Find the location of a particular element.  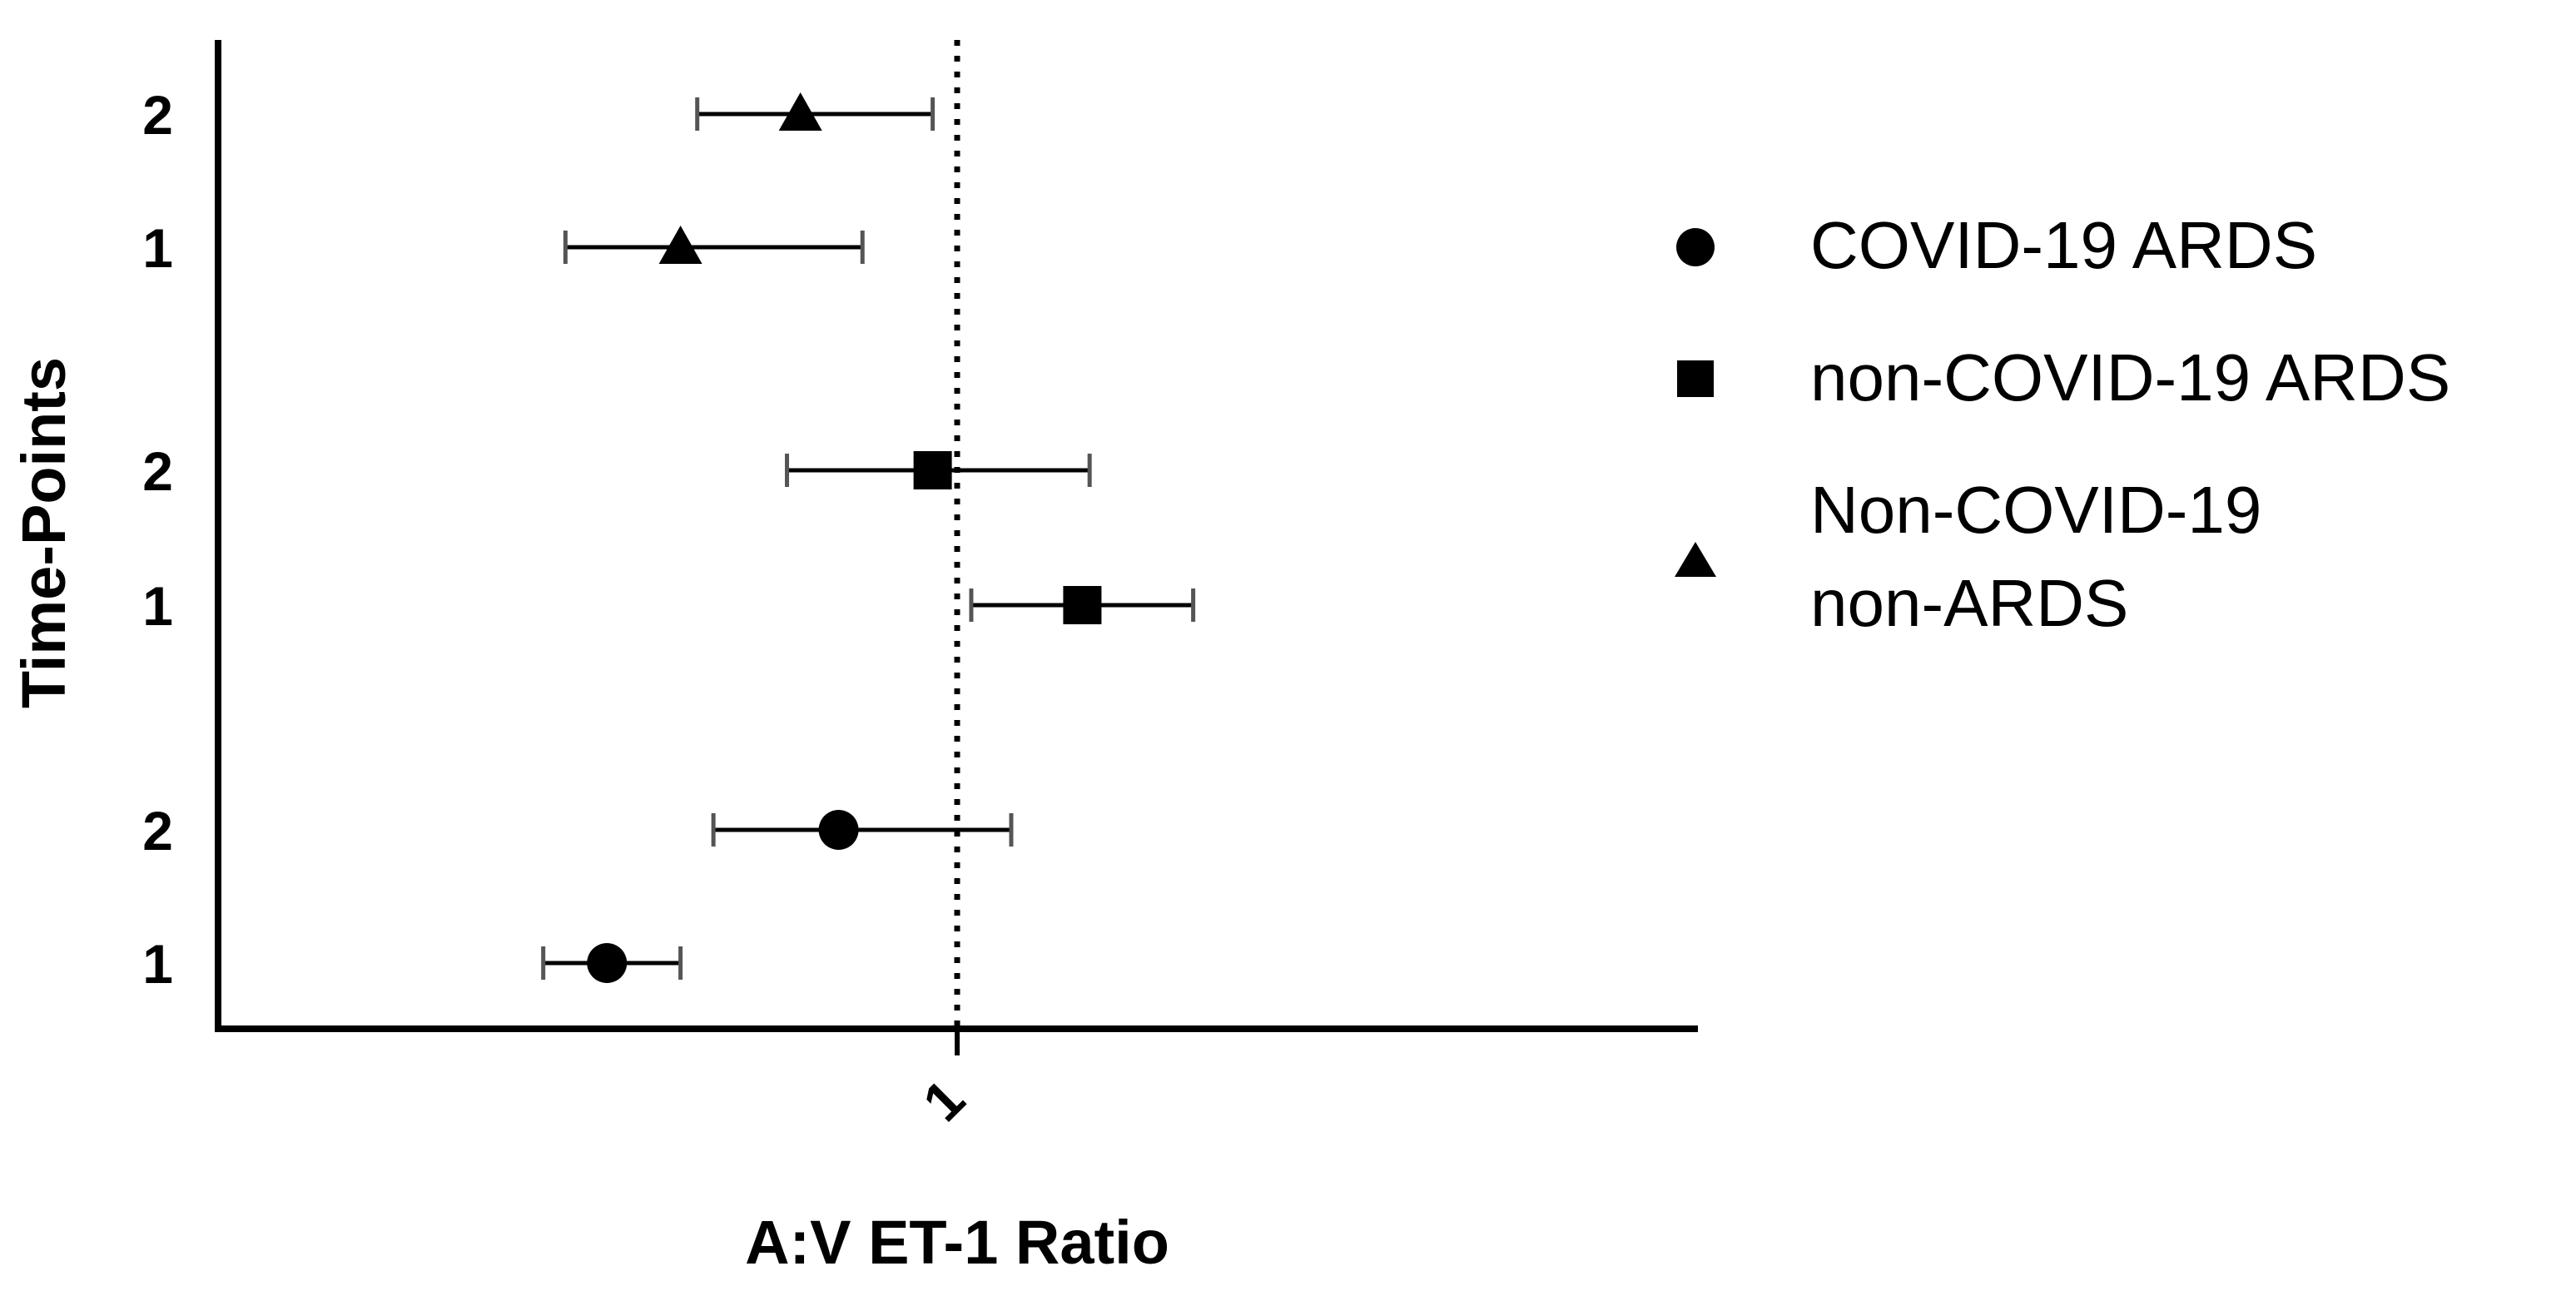

legend-label-noncovid-nonards-line1: Non-COVID-19 is located at coordinates (2035, 510).